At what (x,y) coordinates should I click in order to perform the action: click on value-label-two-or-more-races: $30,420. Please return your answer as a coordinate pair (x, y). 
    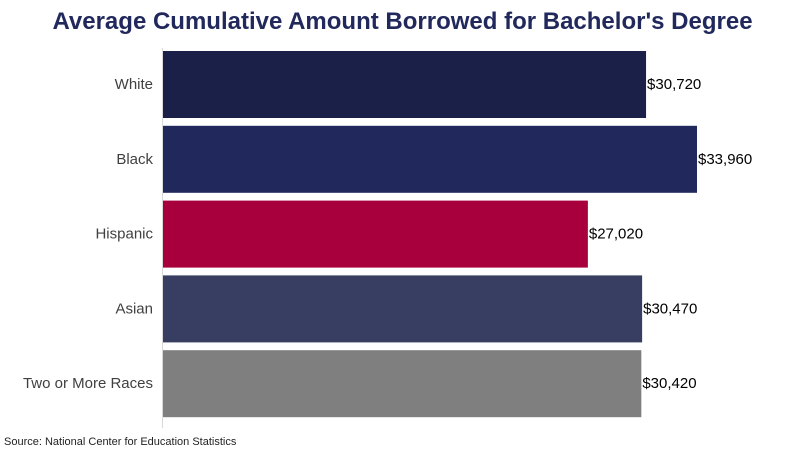
    Looking at the image, I should click on (669, 383).